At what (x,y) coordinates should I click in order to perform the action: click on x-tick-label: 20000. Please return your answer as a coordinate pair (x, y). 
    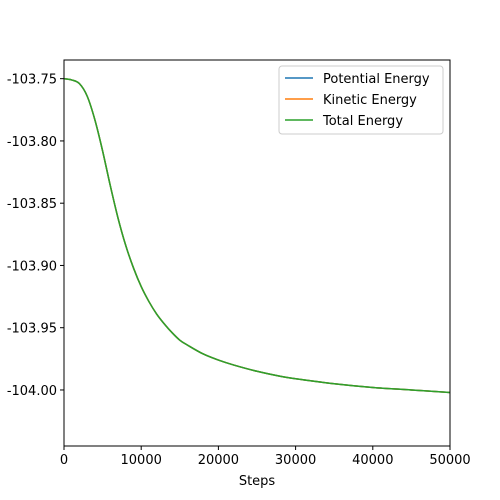
    Looking at the image, I should click on (218, 460).